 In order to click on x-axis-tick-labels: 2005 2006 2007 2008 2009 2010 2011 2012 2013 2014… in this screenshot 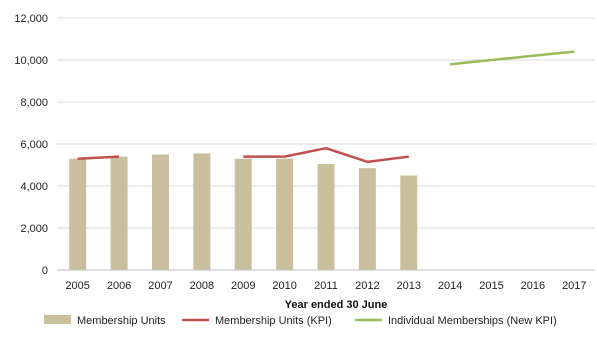, I will do `click(325, 286)`.